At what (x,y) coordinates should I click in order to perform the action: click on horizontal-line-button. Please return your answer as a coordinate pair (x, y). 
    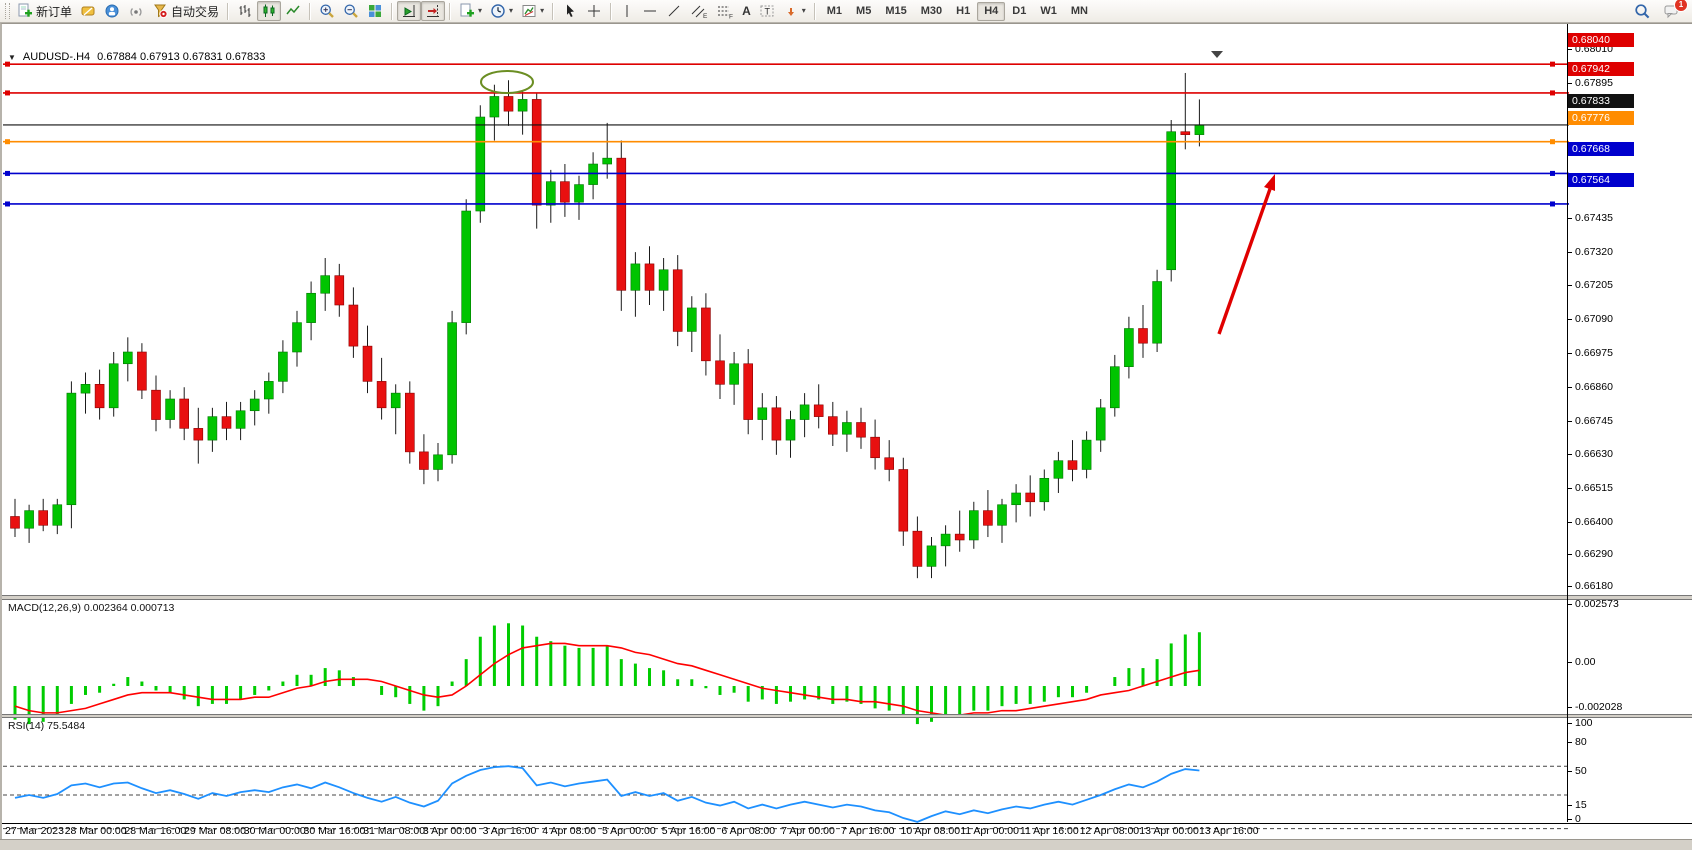
    Looking at the image, I should click on (650, 11).